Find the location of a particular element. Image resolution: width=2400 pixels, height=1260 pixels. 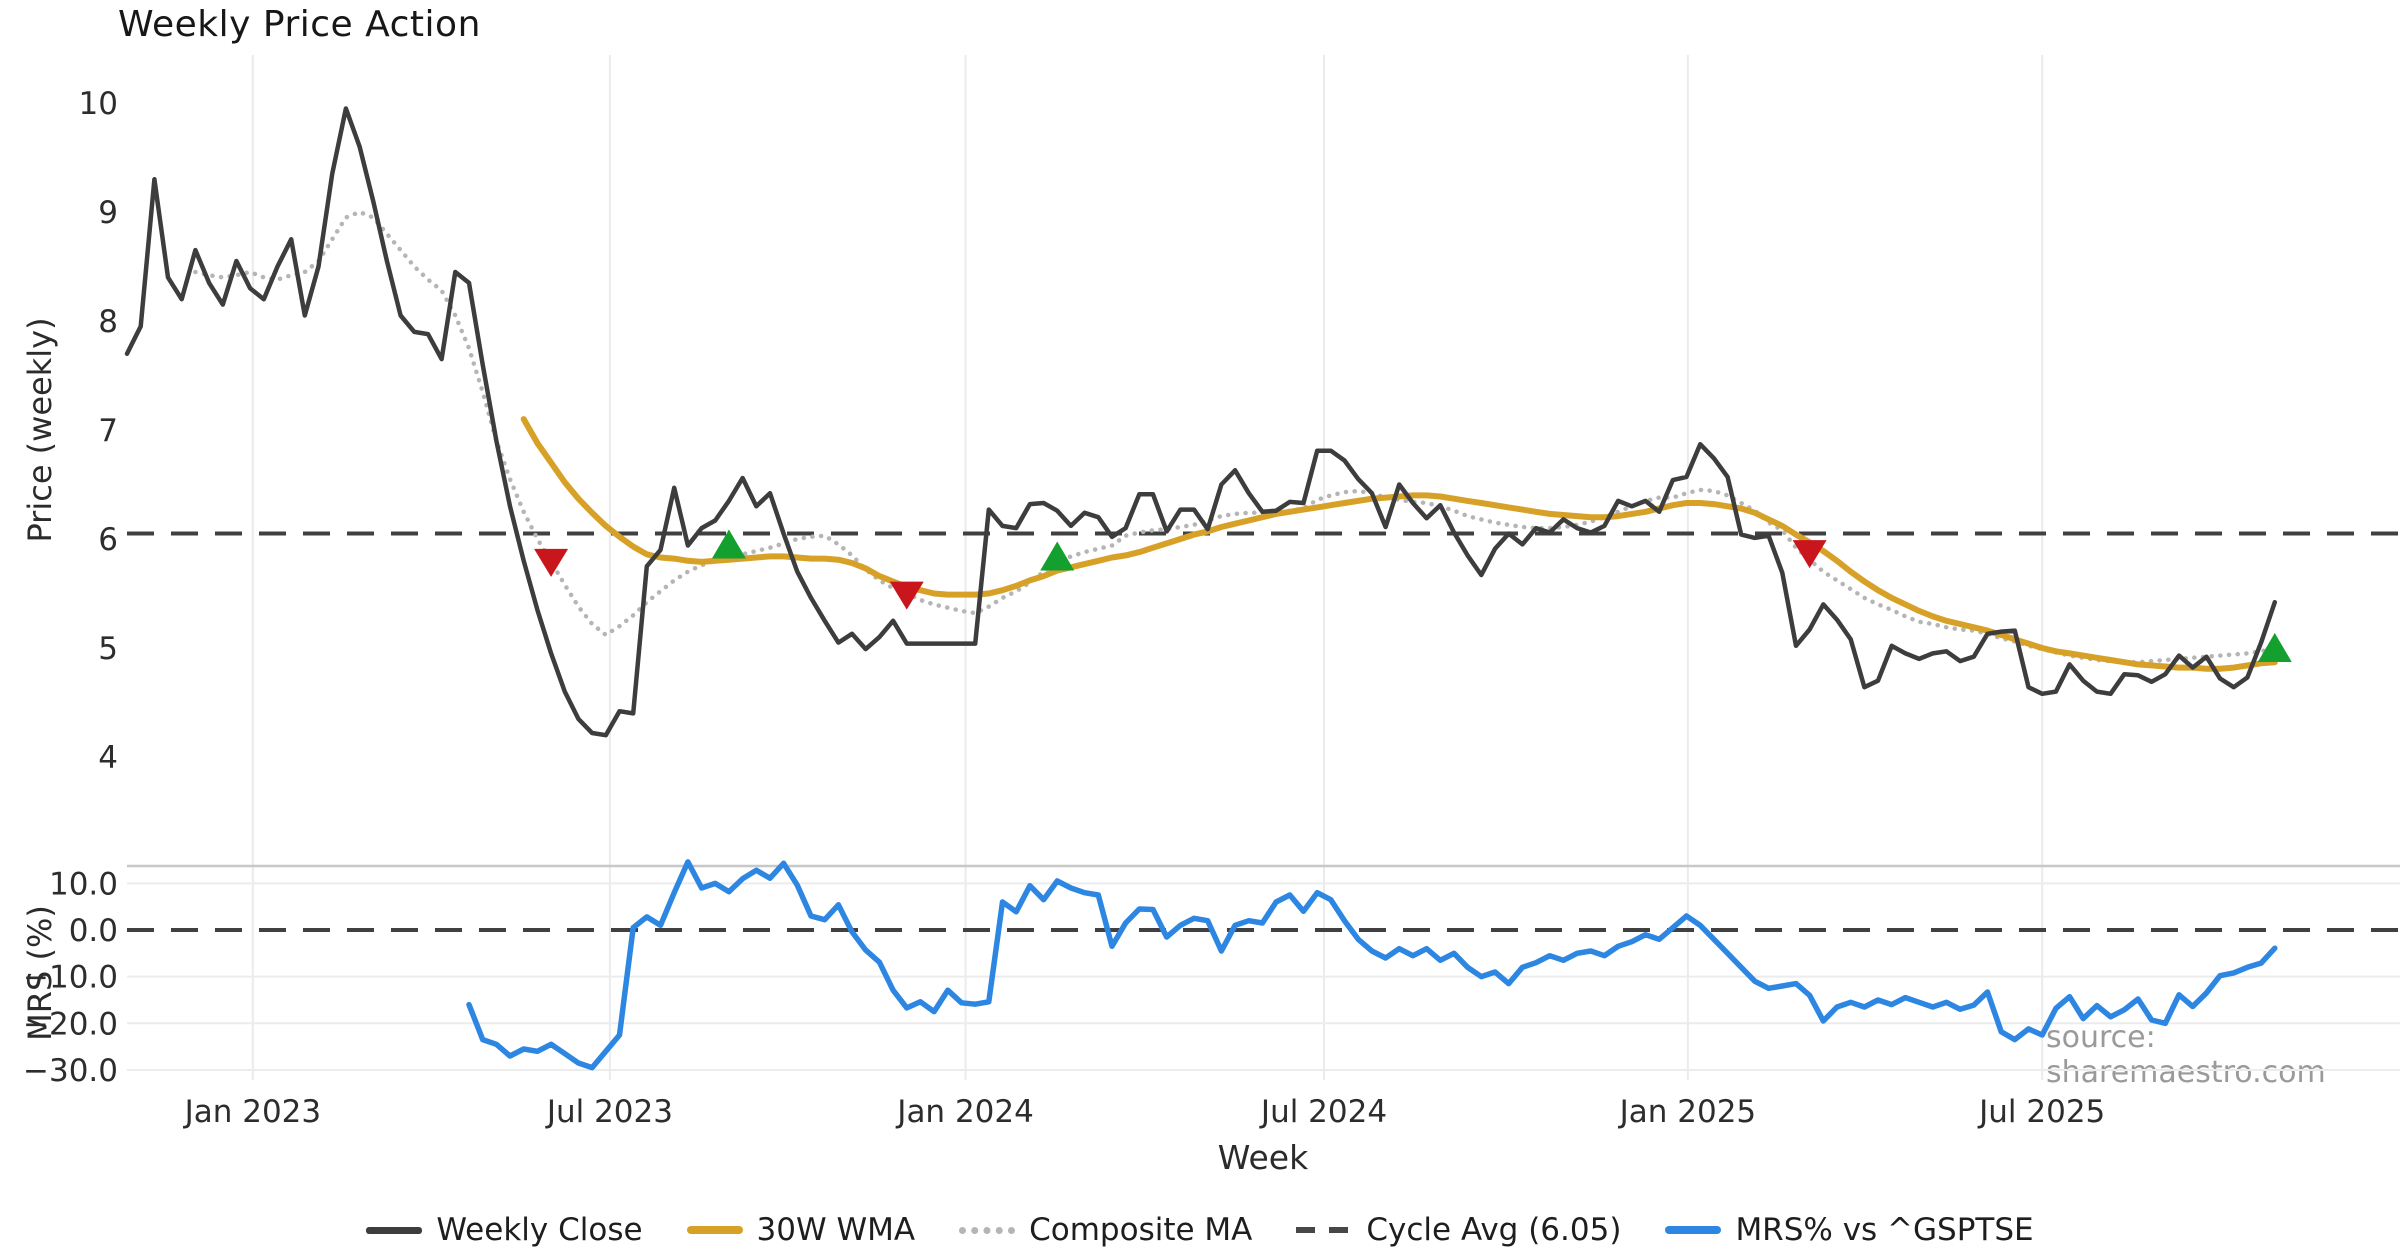

wma-swatch-icon is located at coordinates (714, 1230).